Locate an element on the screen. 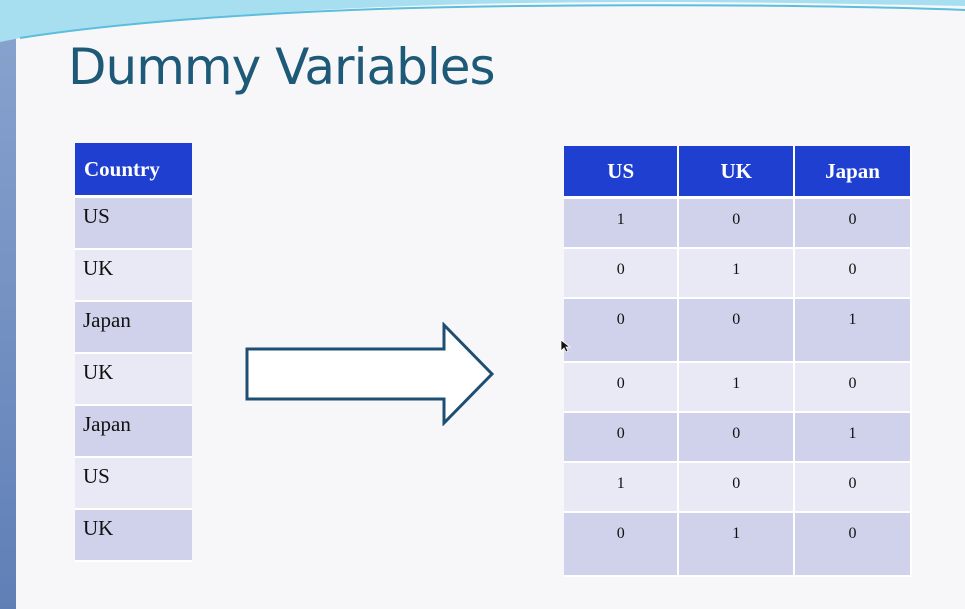 The image size is (965, 609). japan-column-header: Japan is located at coordinates (853, 172).